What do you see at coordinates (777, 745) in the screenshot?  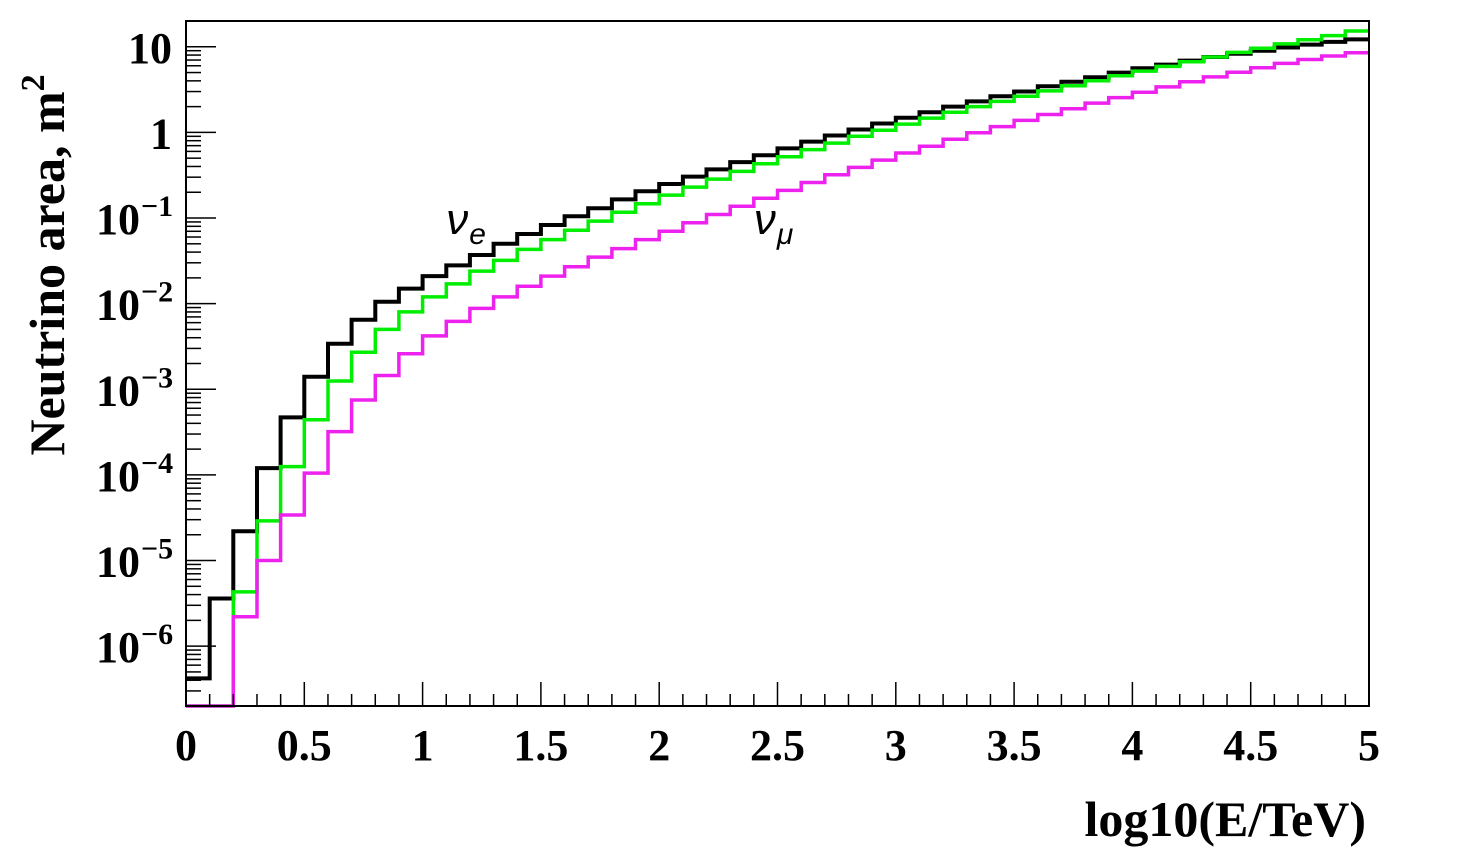 I see `x-tick-label: 2.5` at bounding box center [777, 745].